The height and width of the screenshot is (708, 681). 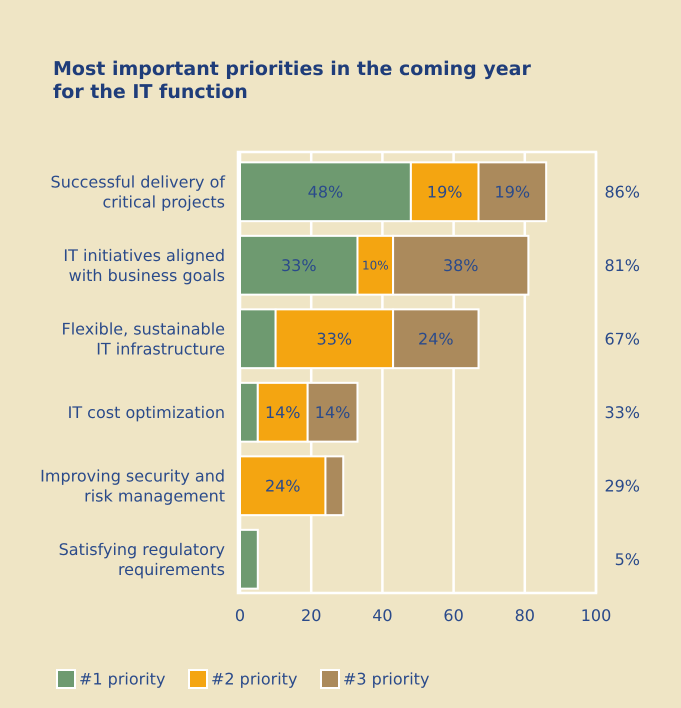 What do you see at coordinates (144, 265) in the screenshot?
I see `y-tick-label: IT initiatives aligned with business goals` at bounding box center [144, 265].